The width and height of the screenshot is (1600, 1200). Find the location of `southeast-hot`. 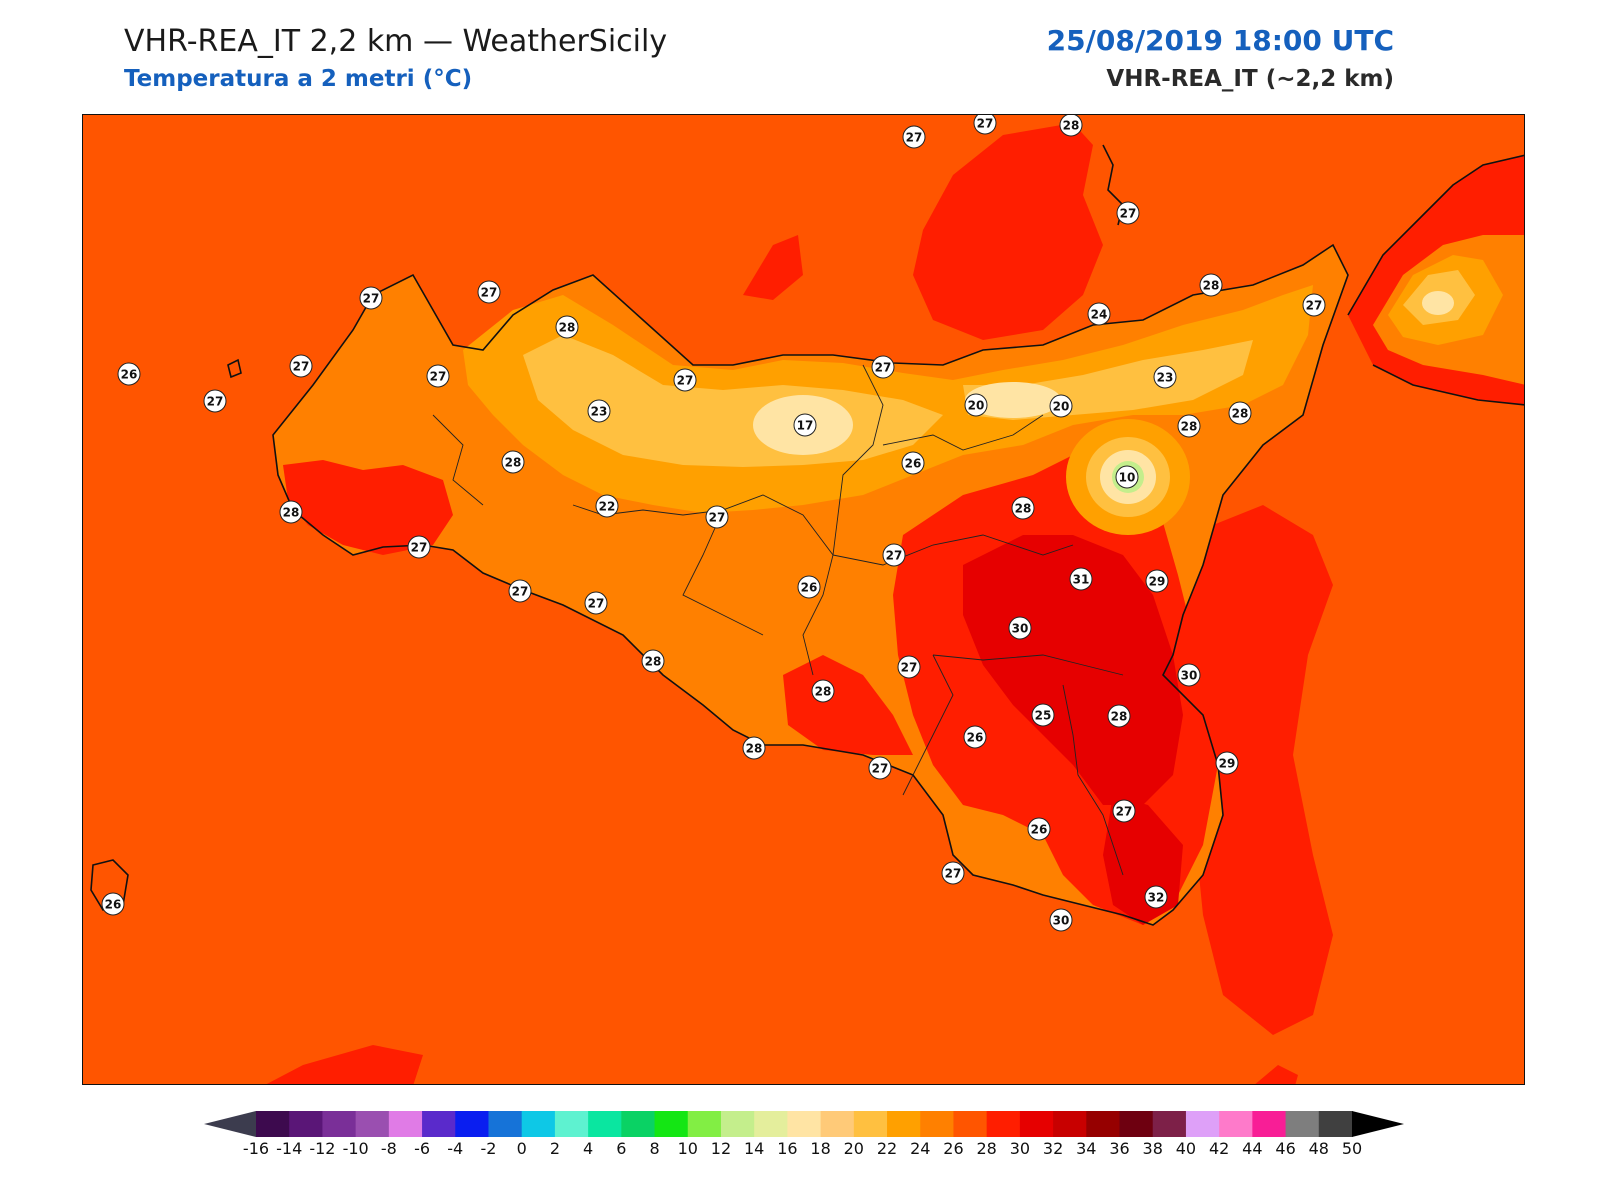

southeast-hot is located at coordinates (1073, 670).